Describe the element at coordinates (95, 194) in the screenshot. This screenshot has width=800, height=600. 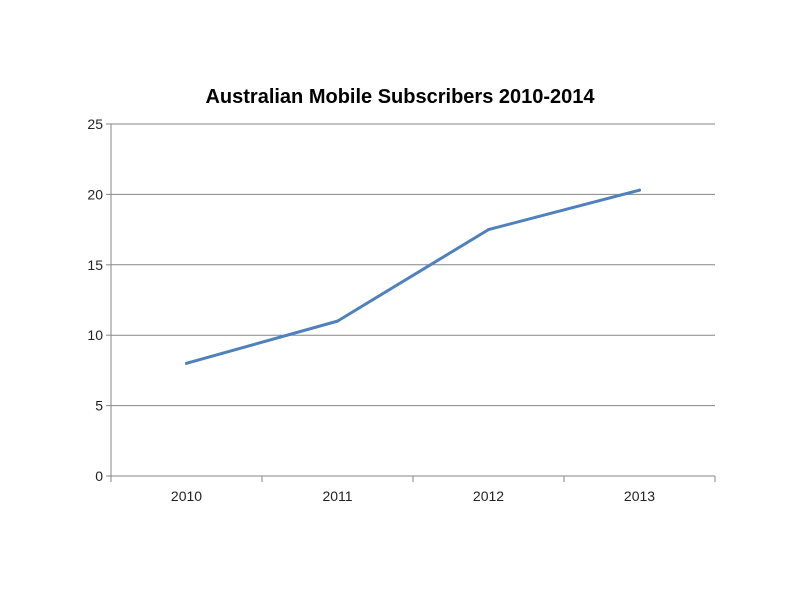
I see `y-tick-label: 20` at that location.